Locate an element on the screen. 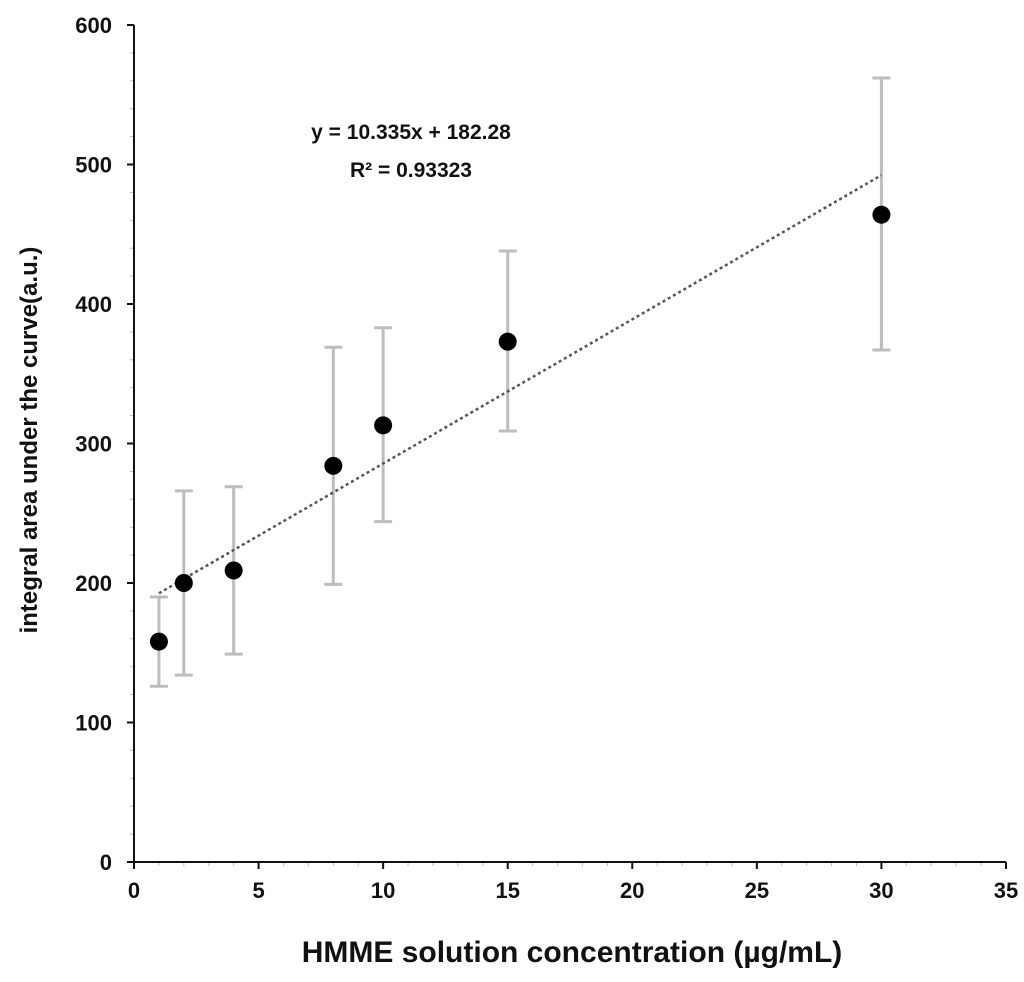  y-tick-label: 200 is located at coordinates (93, 583).